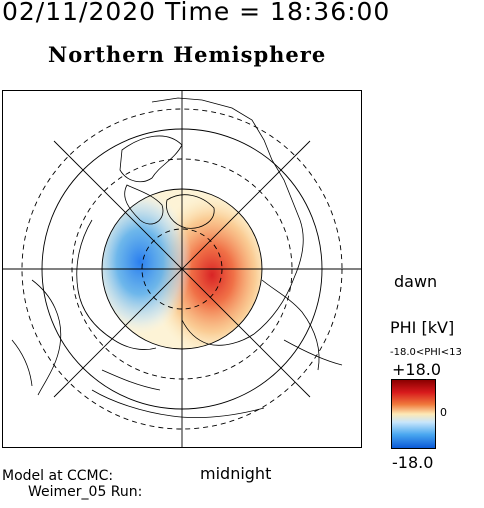  What do you see at coordinates (58, 476) in the screenshot?
I see `model-label: Model at CCMC:` at bounding box center [58, 476].